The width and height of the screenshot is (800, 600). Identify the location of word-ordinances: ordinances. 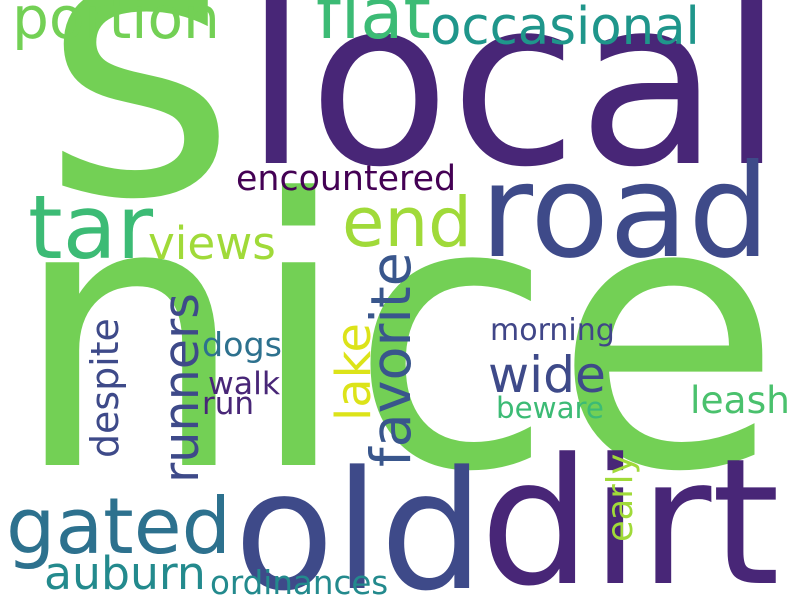
(299, 582).